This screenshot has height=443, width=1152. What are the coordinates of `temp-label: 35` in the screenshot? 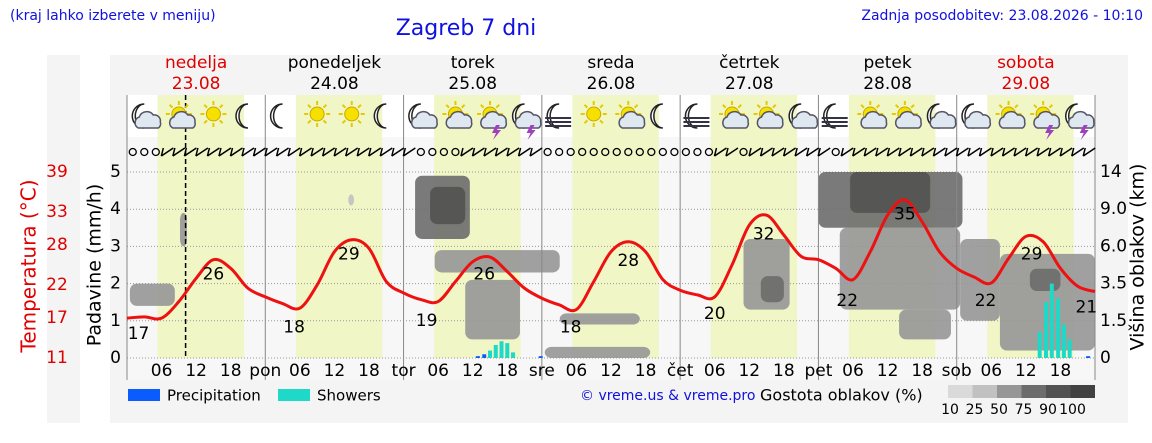 It's located at (905, 215).